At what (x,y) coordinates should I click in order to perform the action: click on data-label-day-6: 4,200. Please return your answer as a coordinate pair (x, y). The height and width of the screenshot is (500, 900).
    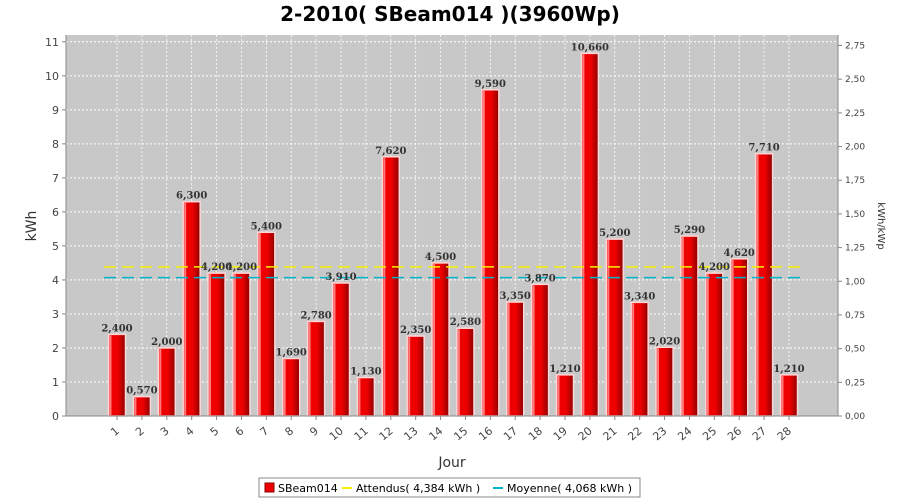
    Looking at the image, I should click on (241, 267).